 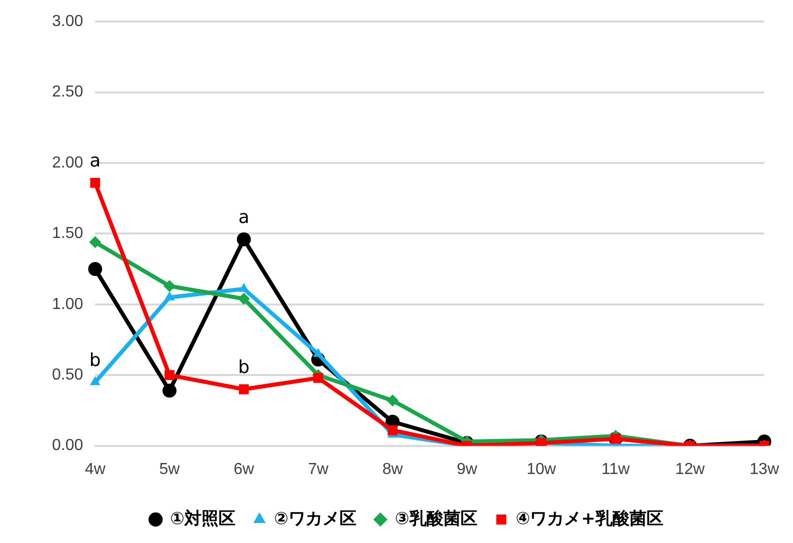 I want to click on x-tick-label: 13w, so click(x=765, y=469).